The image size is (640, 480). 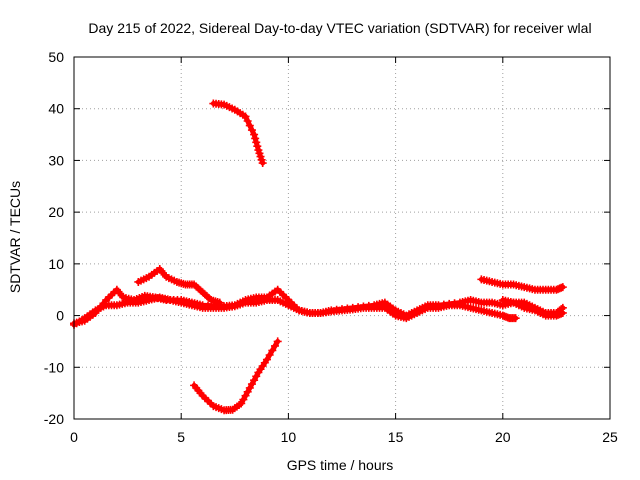 I want to click on x-axis-title: GPS time / hours, so click(x=340, y=465).